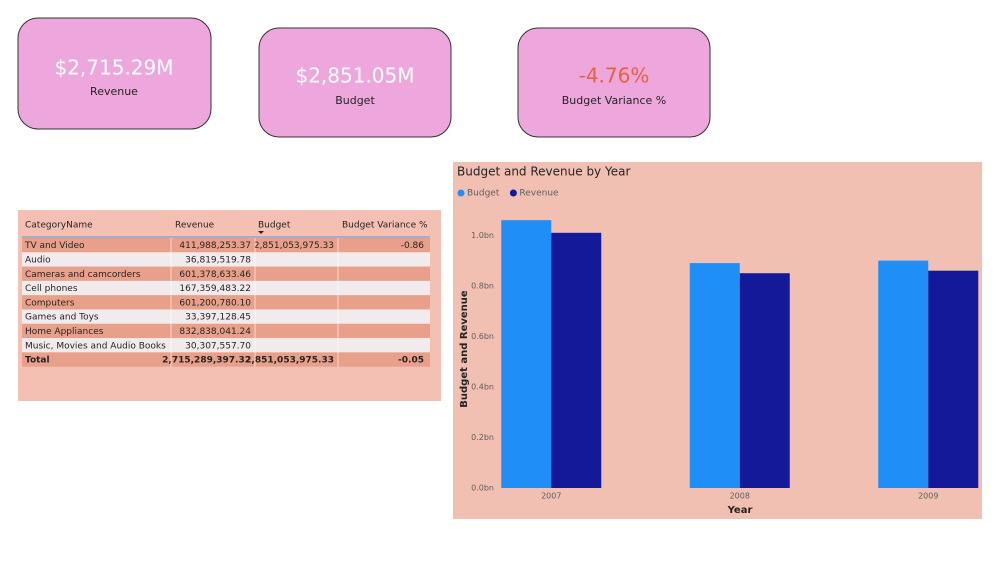  What do you see at coordinates (482, 285) in the screenshot?
I see `y-tick-label: 0.8bn` at bounding box center [482, 285].